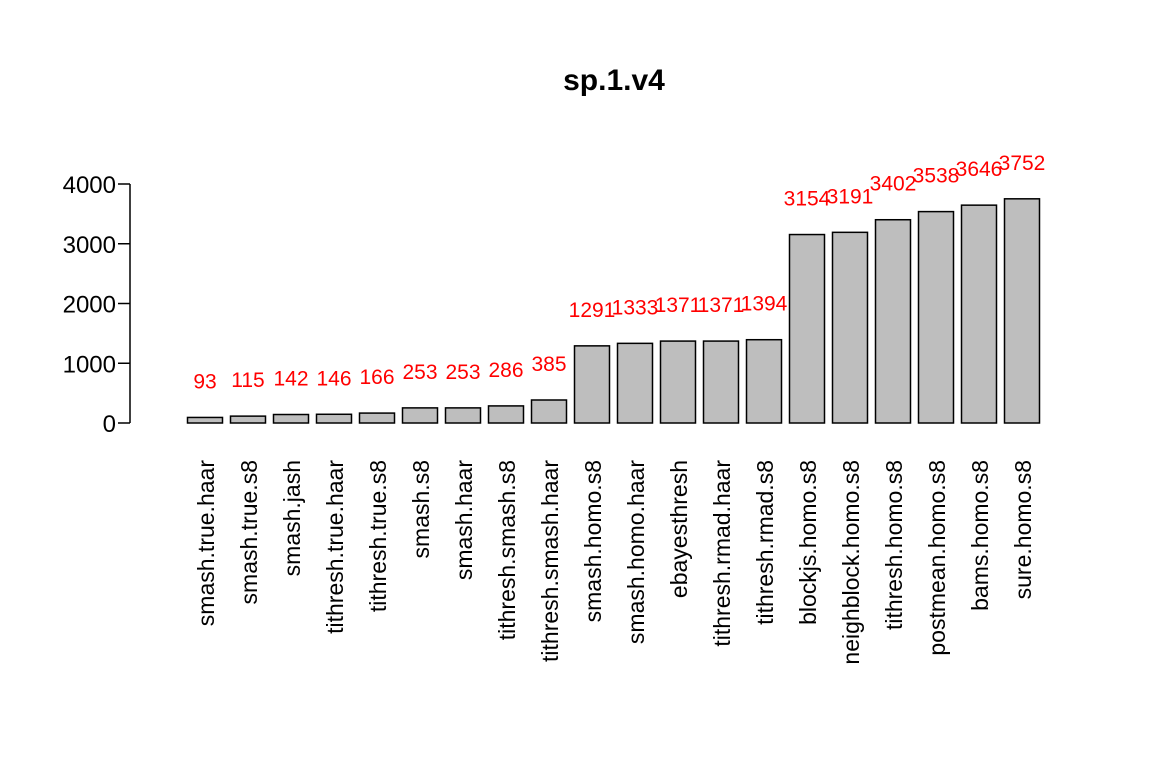 The height and width of the screenshot is (768, 1152). What do you see at coordinates (89, 185) in the screenshot?
I see `y-tick-label: 4000` at bounding box center [89, 185].